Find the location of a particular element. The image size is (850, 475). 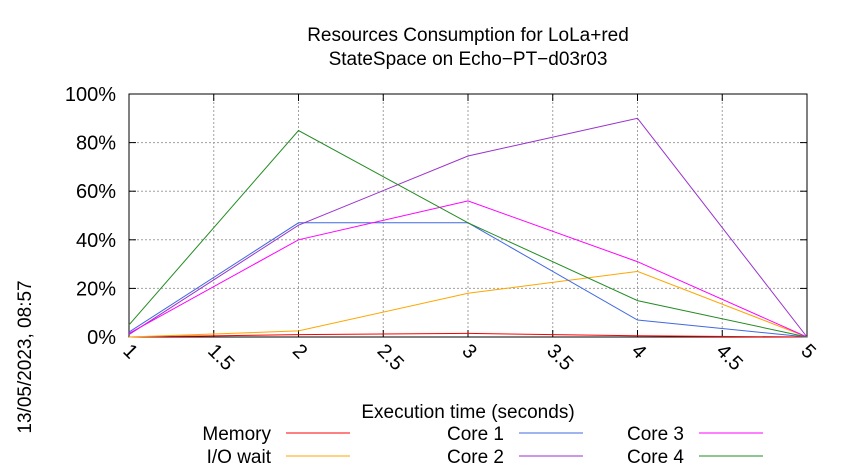

x-tick-label: 2 is located at coordinates (299, 351).